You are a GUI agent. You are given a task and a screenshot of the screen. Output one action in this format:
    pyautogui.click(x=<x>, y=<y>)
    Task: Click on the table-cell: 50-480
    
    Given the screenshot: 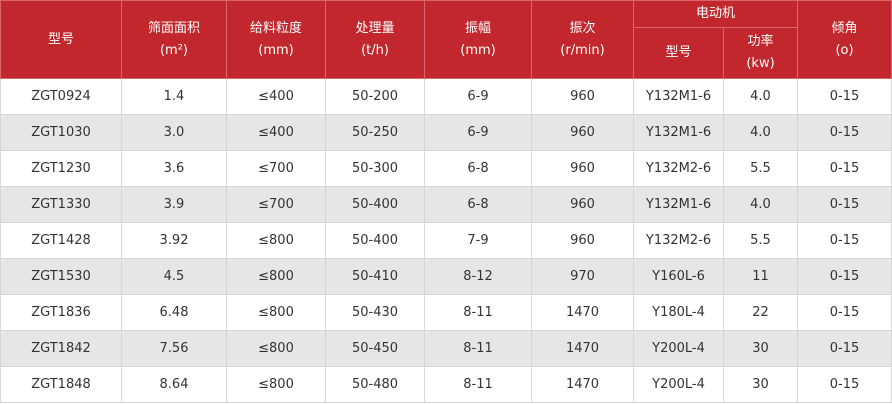 What is the action you would take?
    pyautogui.click(x=375, y=384)
    